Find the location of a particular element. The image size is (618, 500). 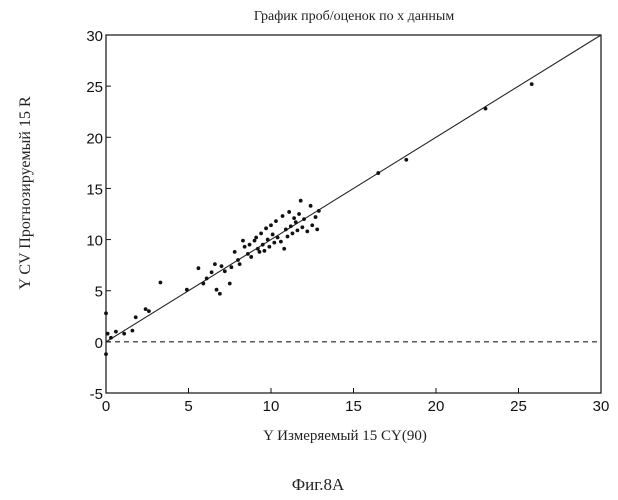

x-axis-ticks: 0 5 10 15 20 25 30 is located at coordinates (356, 401).